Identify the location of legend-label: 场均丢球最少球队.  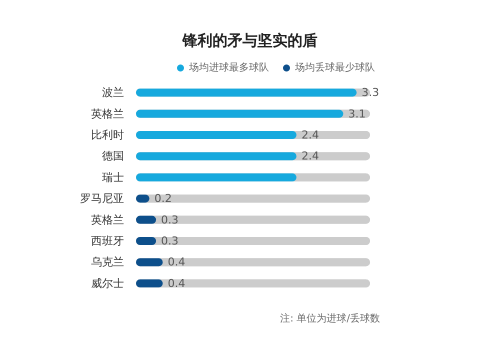
(334, 68).